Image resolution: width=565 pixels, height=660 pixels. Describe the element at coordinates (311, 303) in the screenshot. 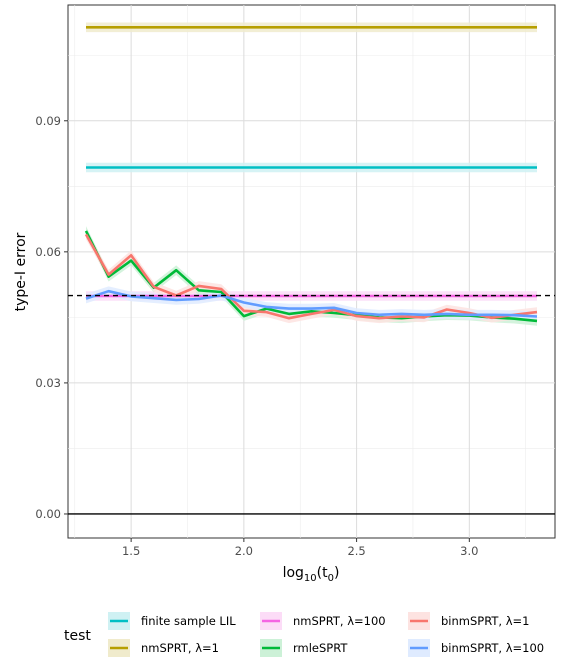

I see `series-line-binmSPRT, λ=100` at that location.